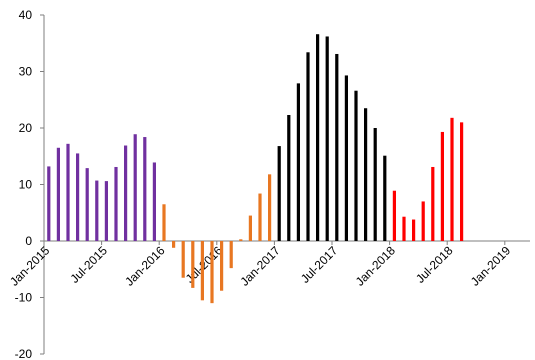 The height and width of the screenshot is (360, 535). What do you see at coordinates (24, 298) in the screenshot?
I see `y-tick-label: -10` at bounding box center [24, 298].